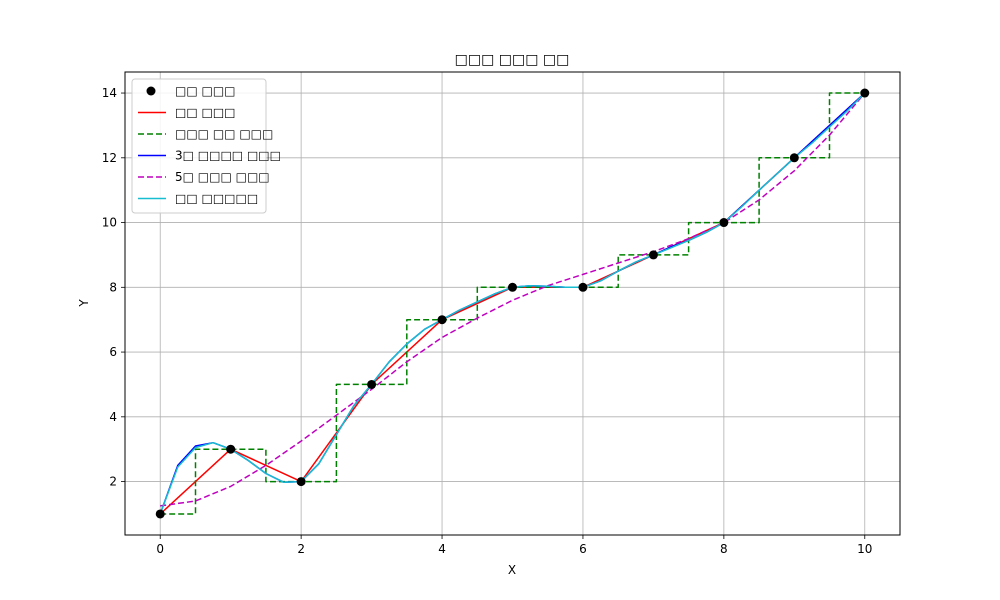 This screenshot has width=1000, height=600. What do you see at coordinates (512, 60) in the screenshot?
I see `chart-title: □□□ □□□ □□` at bounding box center [512, 60].